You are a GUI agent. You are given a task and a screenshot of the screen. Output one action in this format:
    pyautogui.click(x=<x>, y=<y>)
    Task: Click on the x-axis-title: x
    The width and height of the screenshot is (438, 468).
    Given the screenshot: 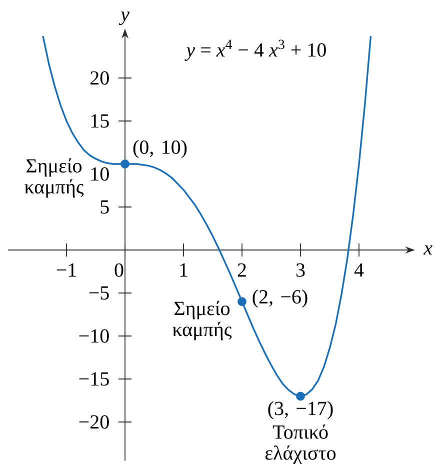 What is the action you would take?
    pyautogui.click(x=427, y=250)
    